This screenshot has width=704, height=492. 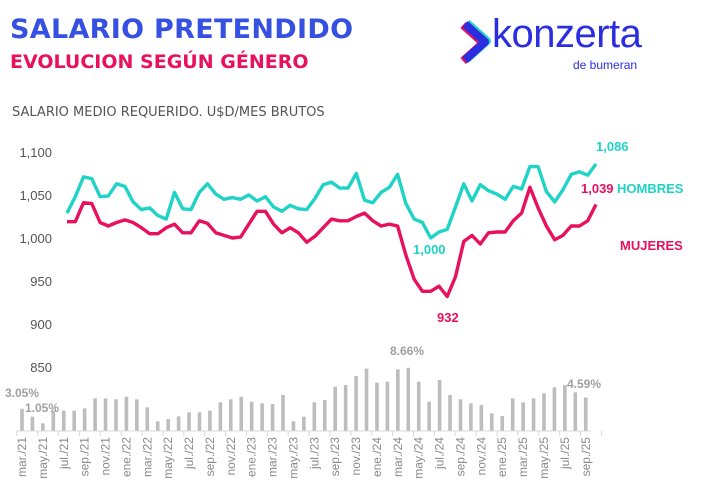 I want to click on chart-caption: SALARIO MEDIO REQUERIDO. U$D/MES BRUTOS, so click(x=168, y=112).